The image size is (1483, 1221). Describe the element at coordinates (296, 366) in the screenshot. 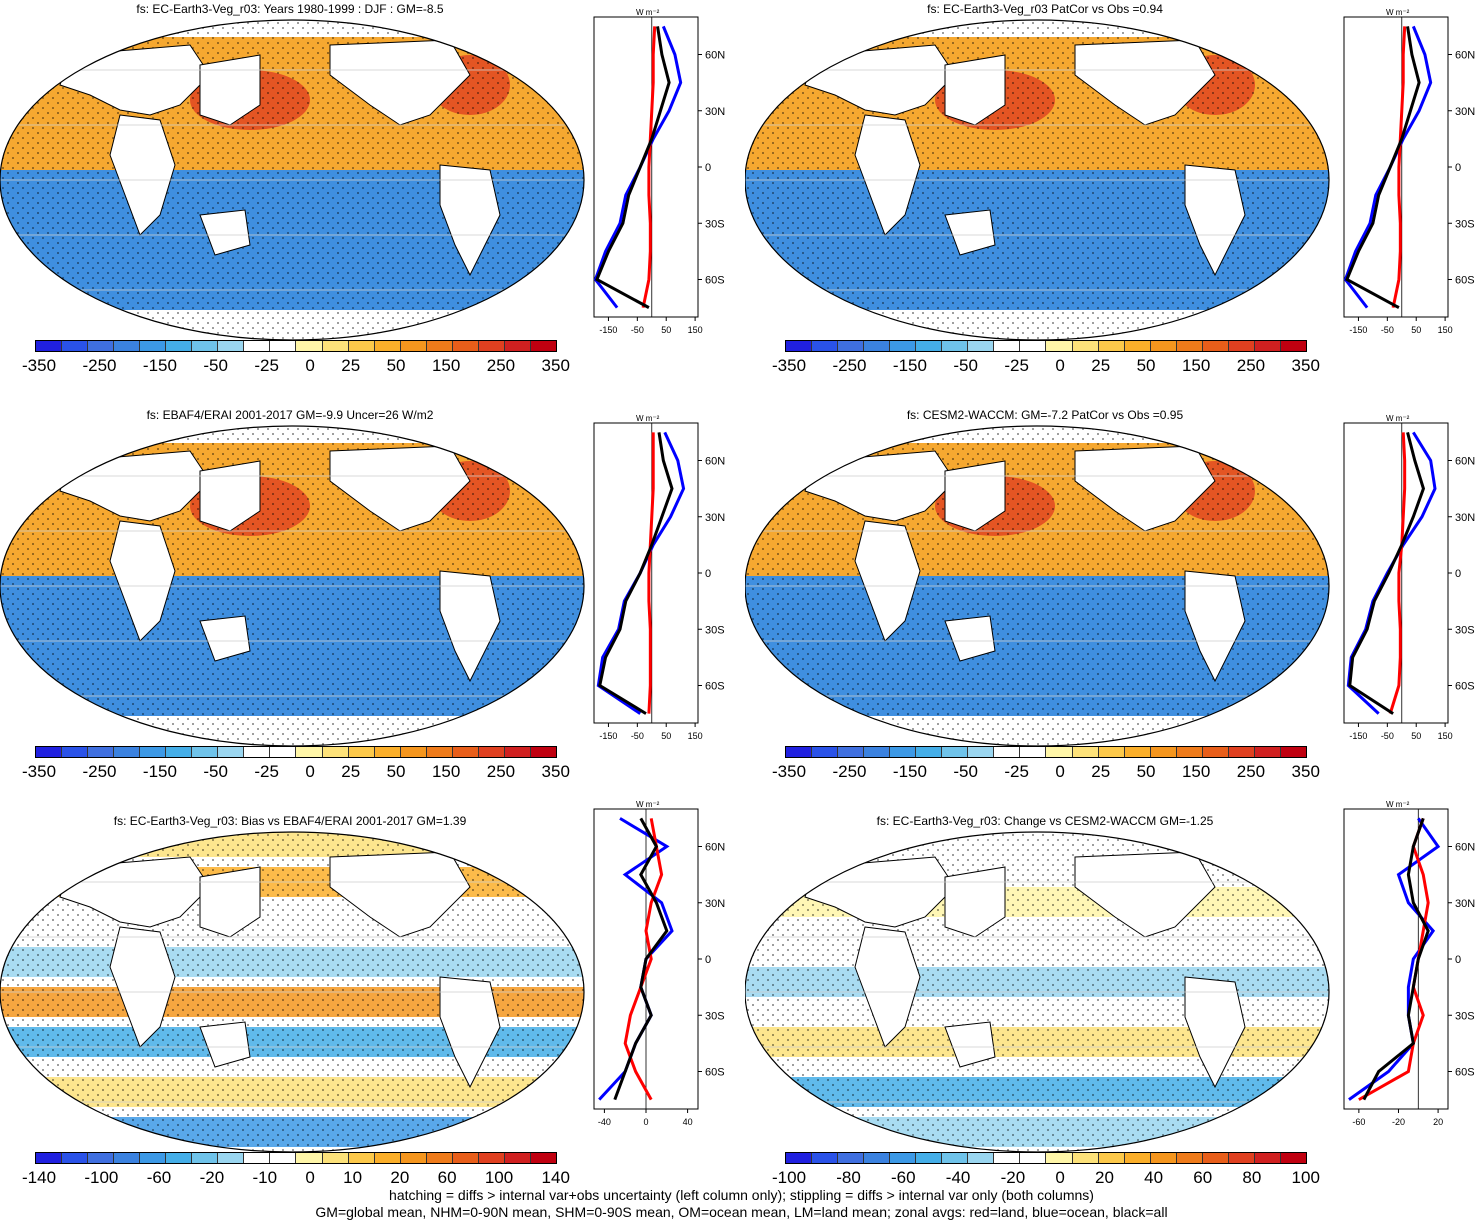

I see `colorbar-labels: -350 -250 -150 -50 -25 0 25 50 150 250 350` at that location.